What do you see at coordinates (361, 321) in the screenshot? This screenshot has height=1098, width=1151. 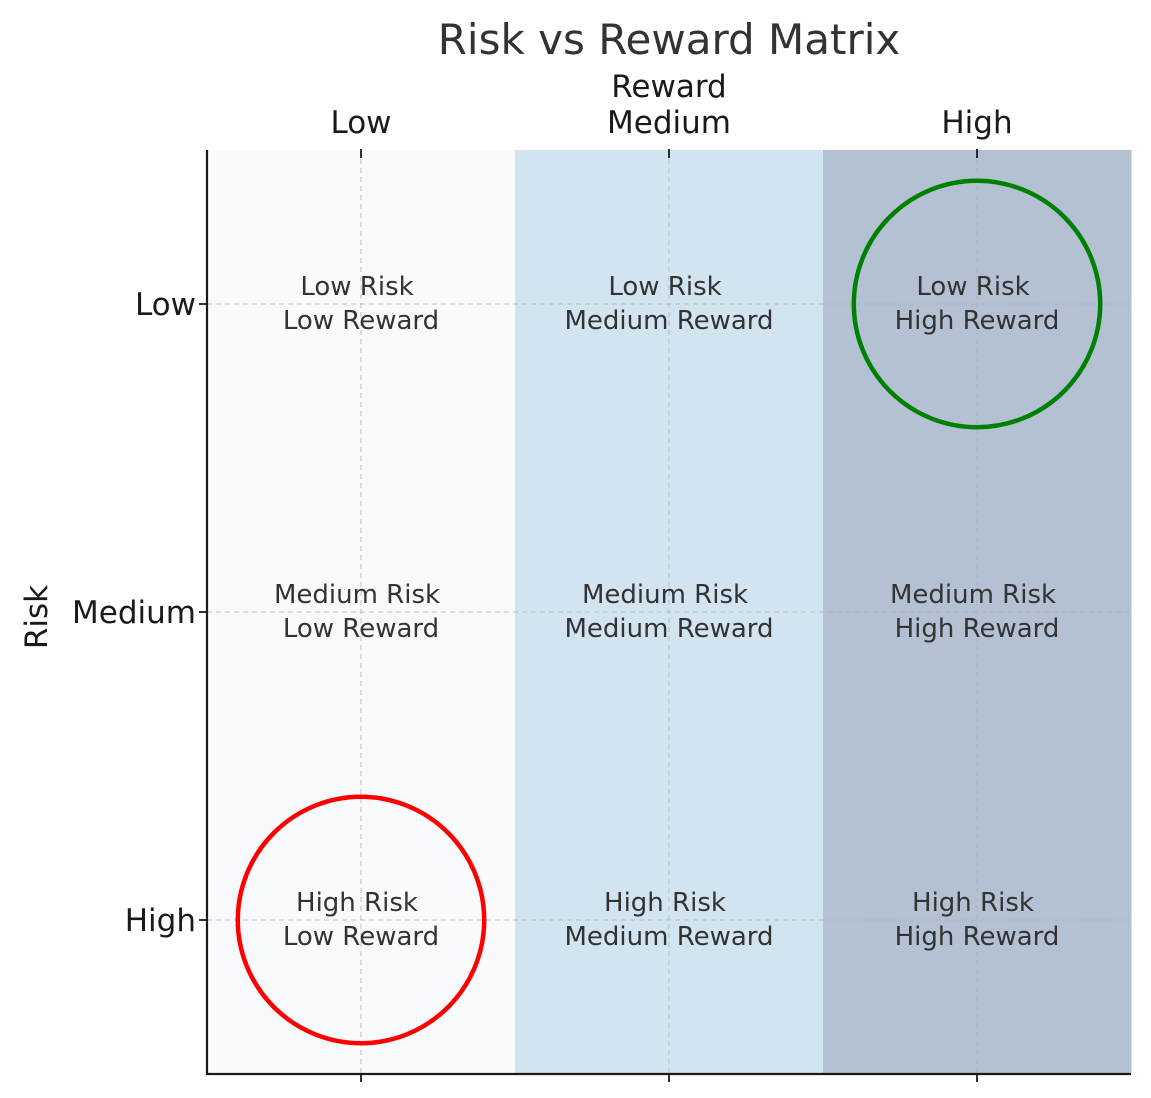 I see `cell-low-risk-low-reward-line2: Low Reward` at bounding box center [361, 321].